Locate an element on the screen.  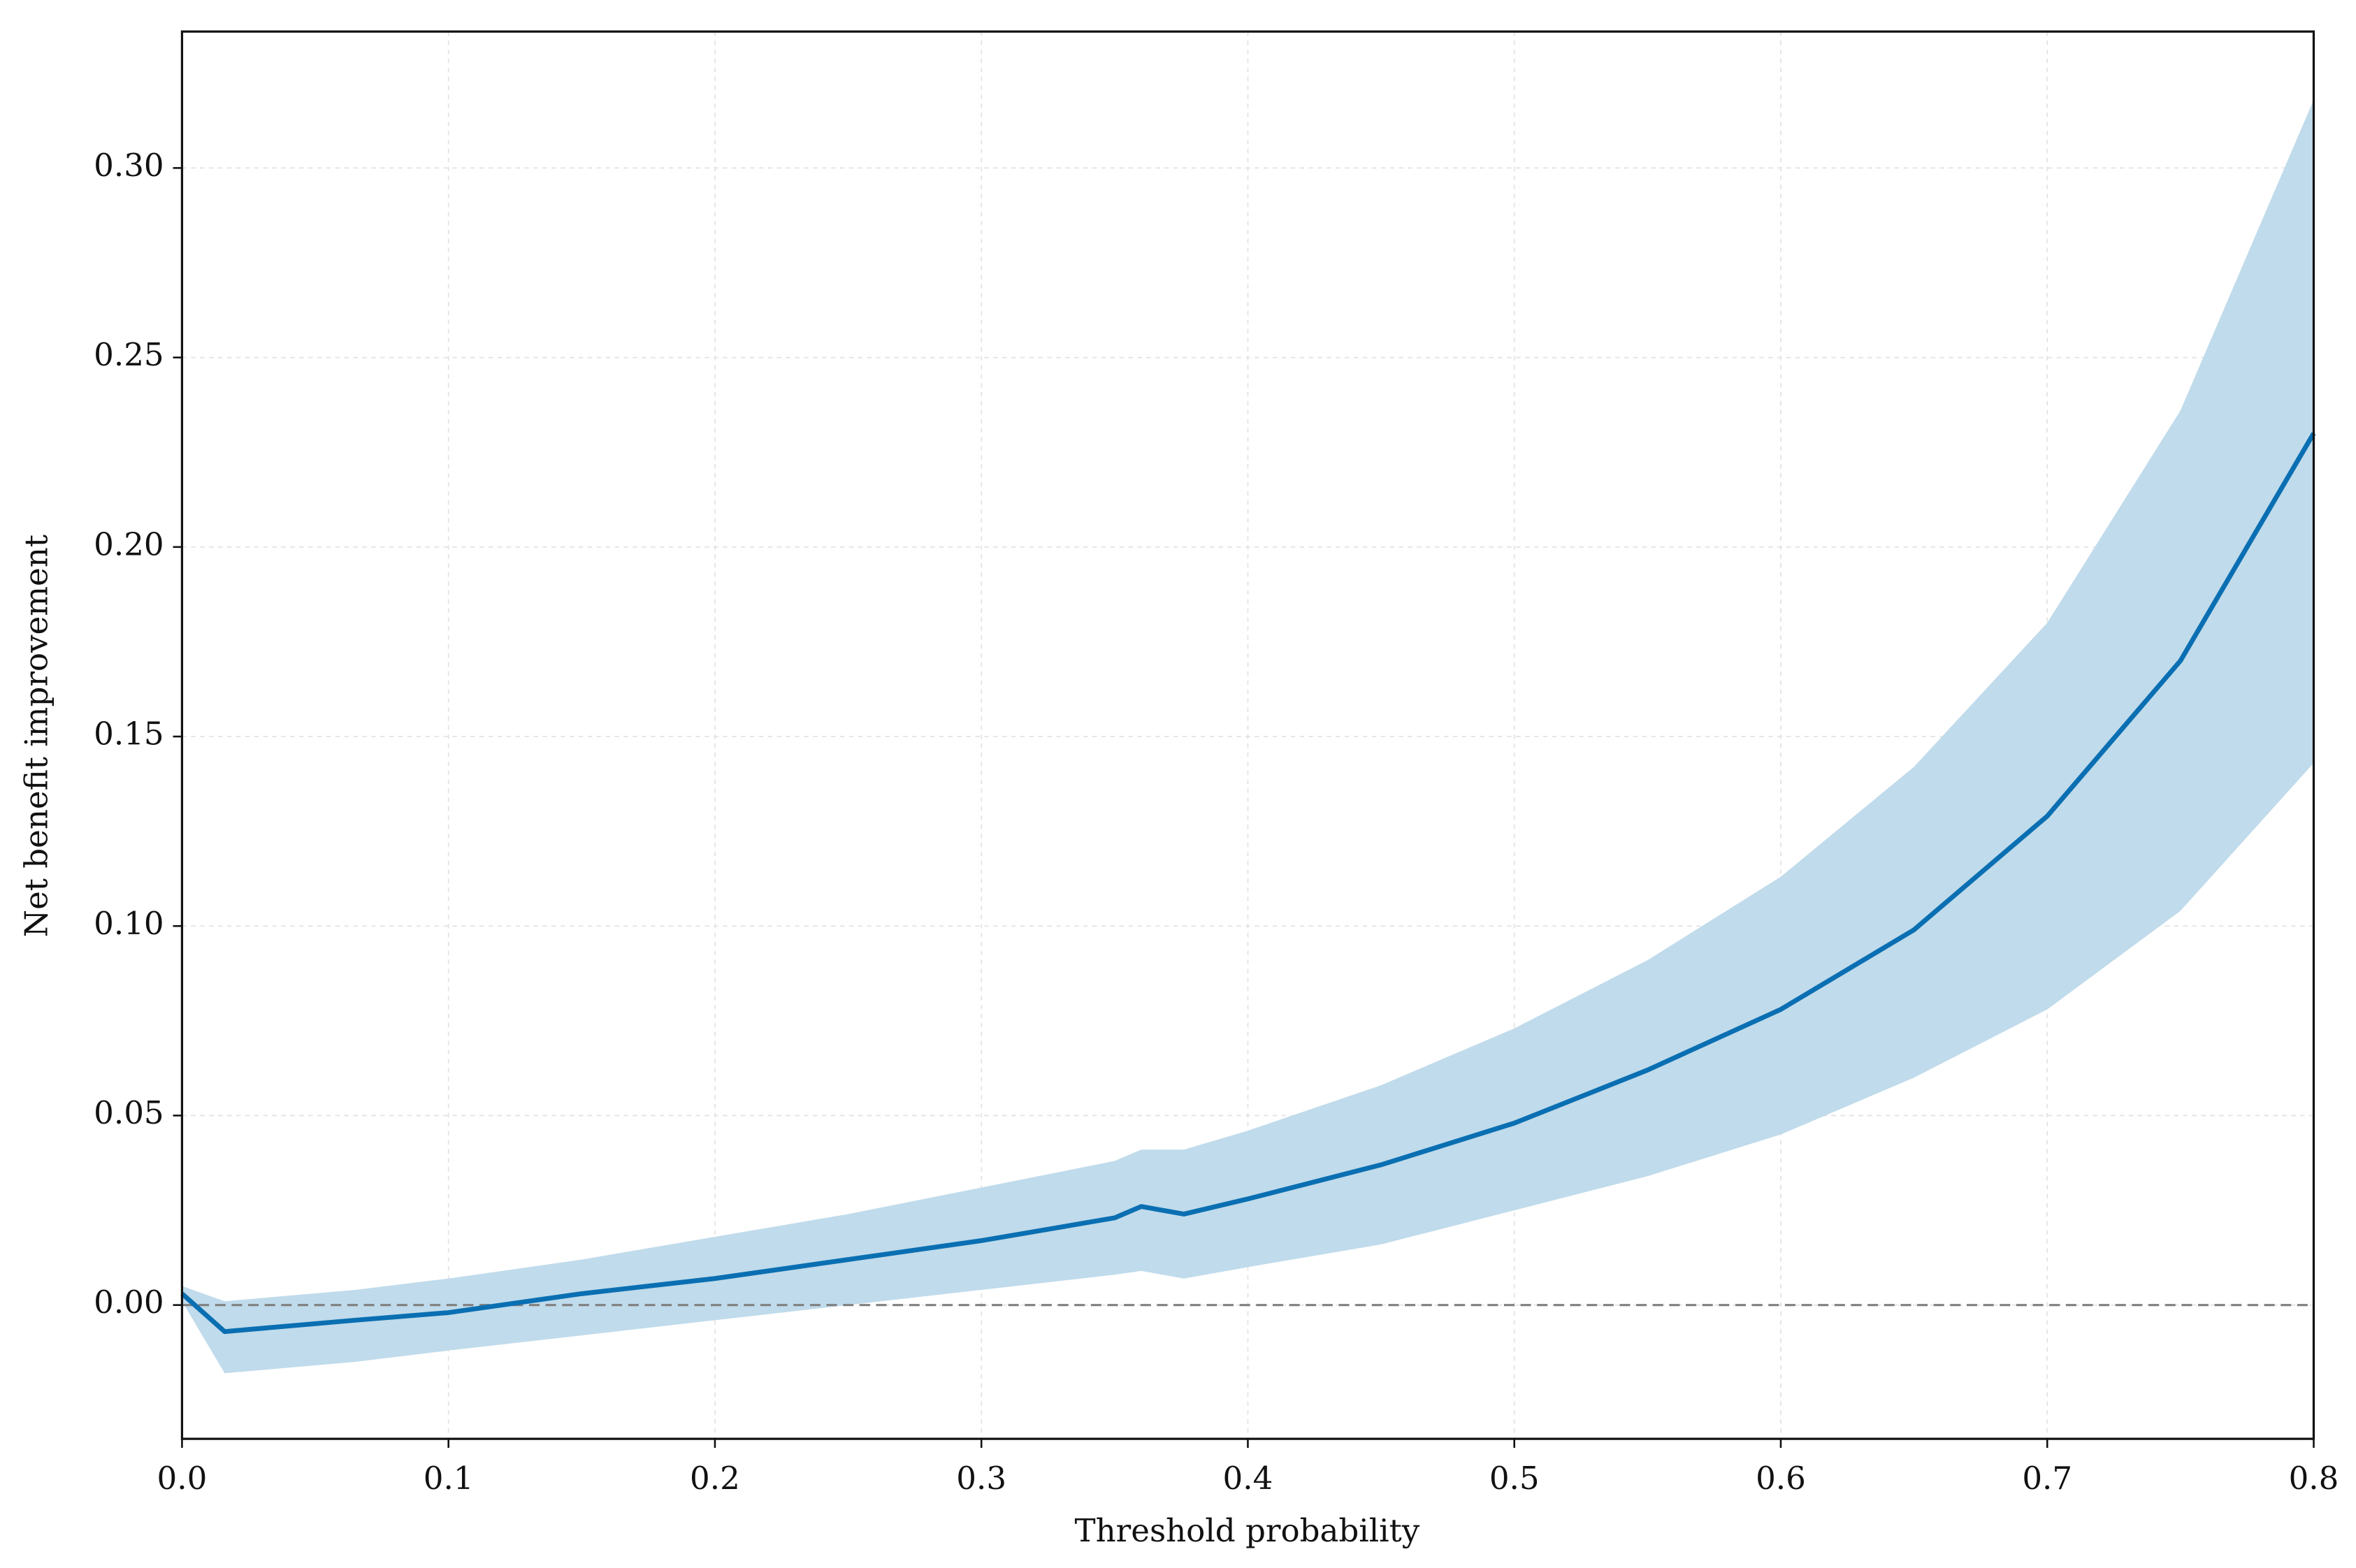
x-tick-label: 0.4 is located at coordinates (1248, 1478).